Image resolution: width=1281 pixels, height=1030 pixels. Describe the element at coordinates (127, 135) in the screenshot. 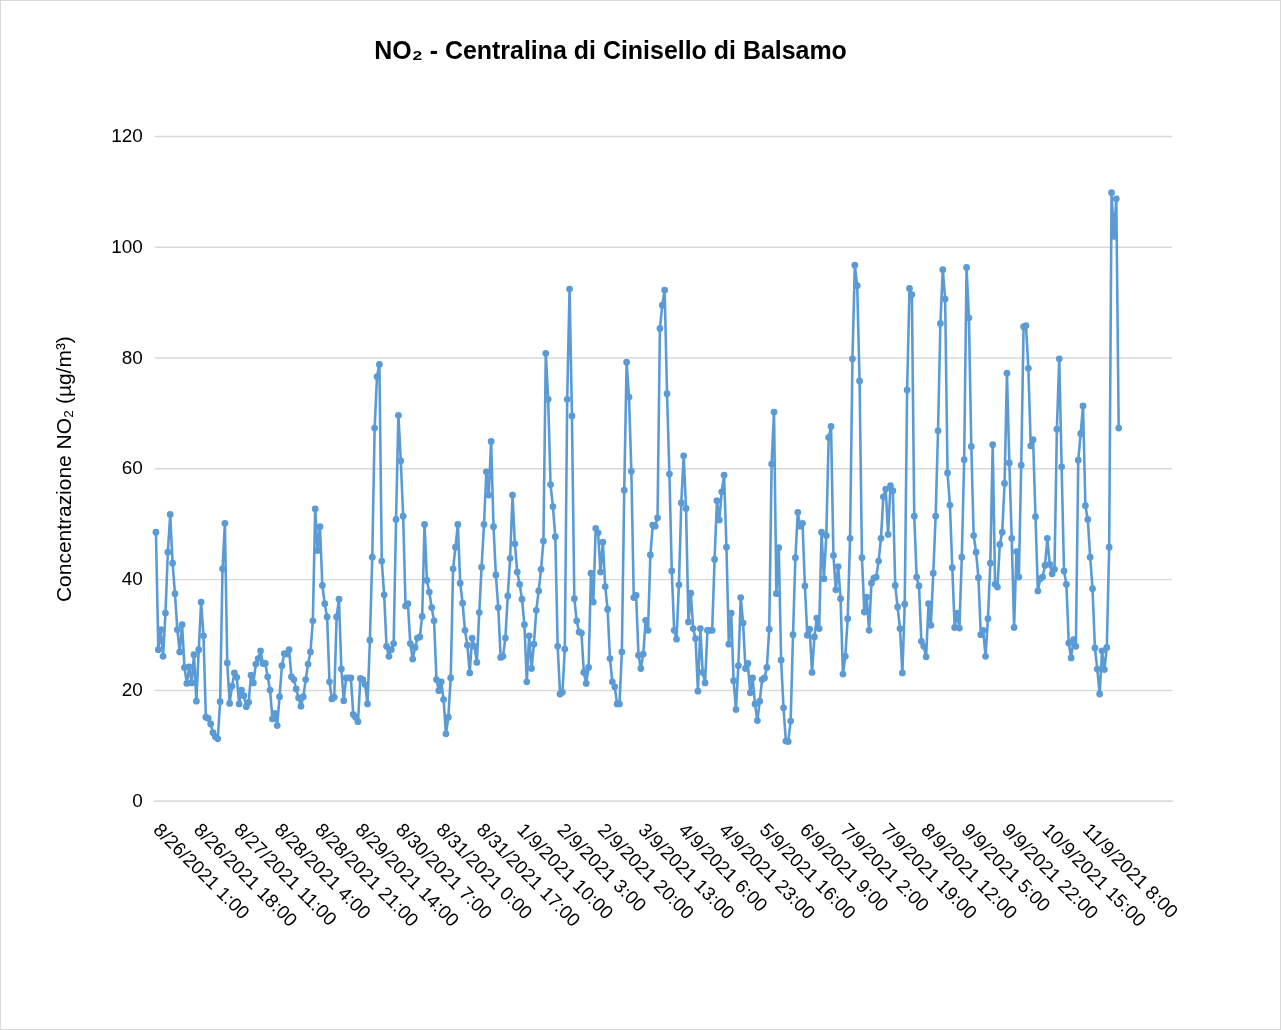

I see `y-tick-label: 120` at that location.